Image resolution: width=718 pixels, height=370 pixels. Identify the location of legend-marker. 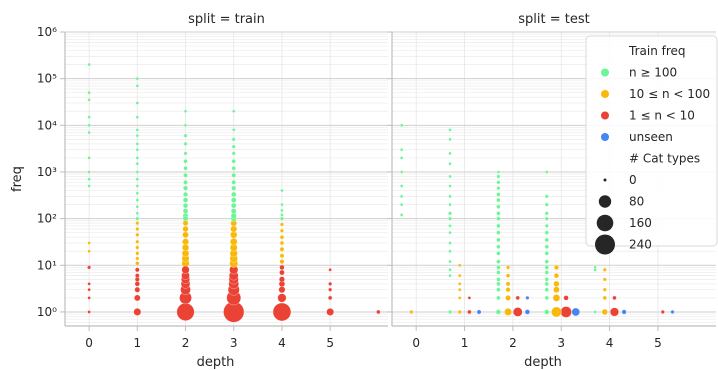
(605, 137).